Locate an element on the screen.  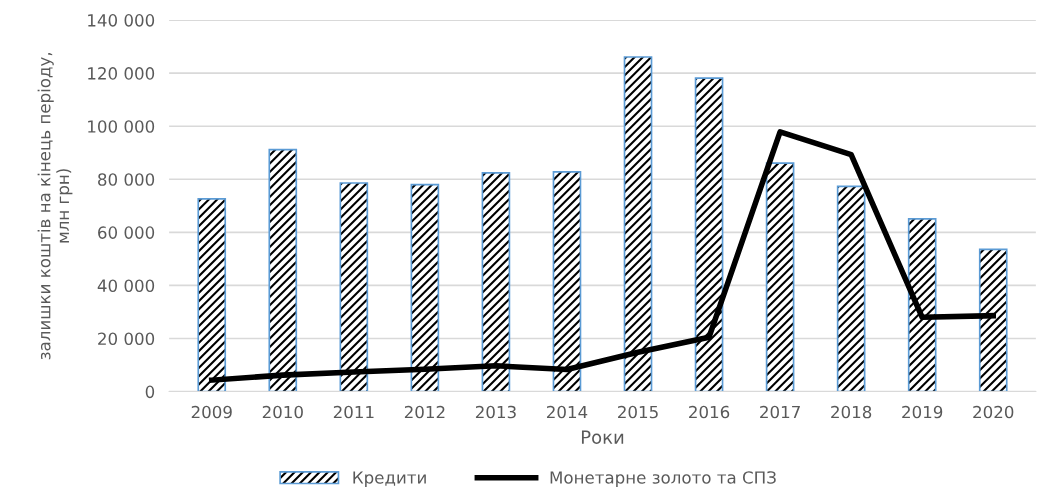
y-tick-label: 80 000 is located at coordinates (126, 179).